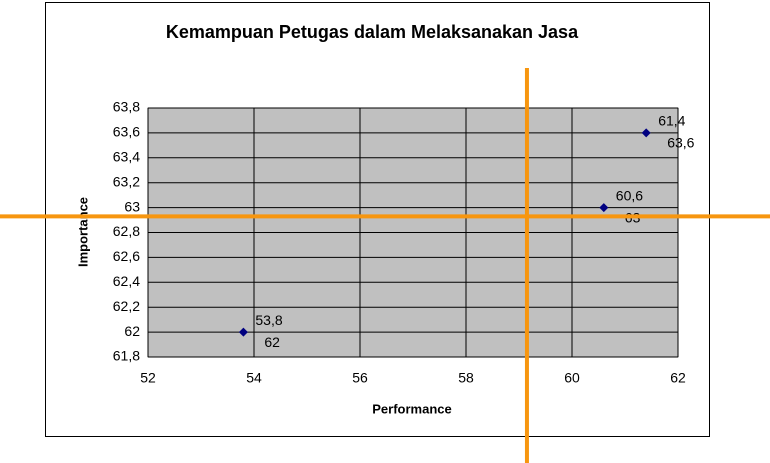 Image resolution: width=770 pixels, height=463 pixels. What do you see at coordinates (466, 378) in the screenshot?
I see `x-tick-label: 58` at bounding box center [466, 378].